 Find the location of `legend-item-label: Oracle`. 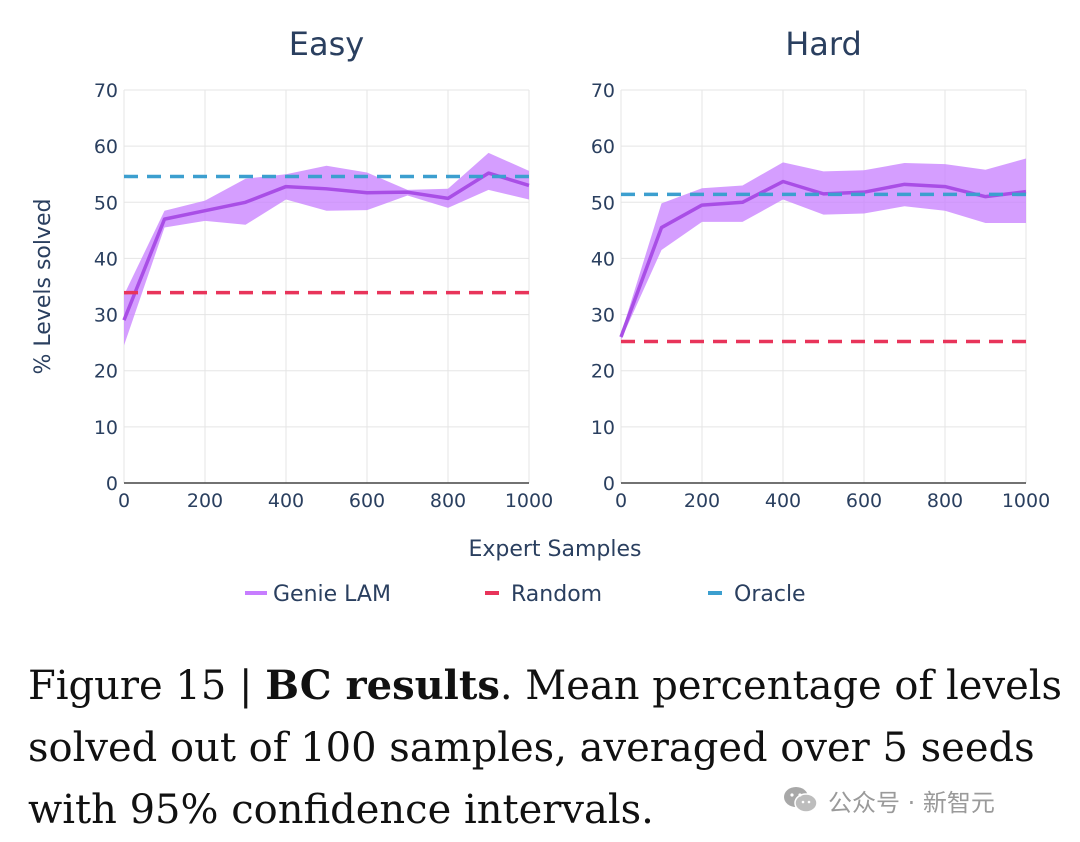

legend-item-label: Oracle is located at coordinates (770, 594).